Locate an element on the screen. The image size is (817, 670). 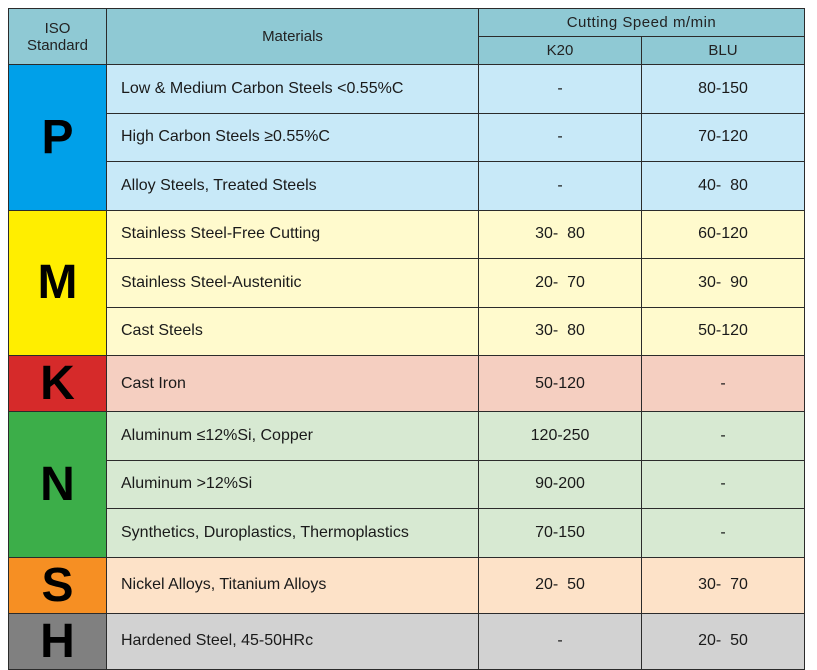
material-cell: Hardened Steel, 45-50HRc is located at coordinates (292, 641).